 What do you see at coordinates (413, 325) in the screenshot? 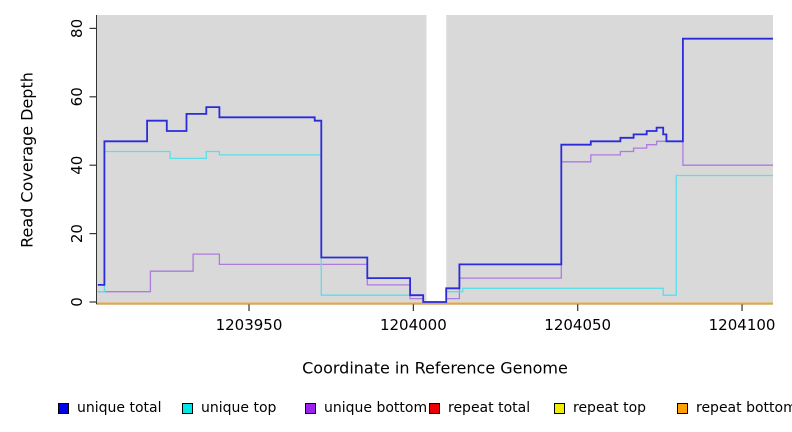
I see `x-tick-label: 1204000` at bounding box center [413, 325].